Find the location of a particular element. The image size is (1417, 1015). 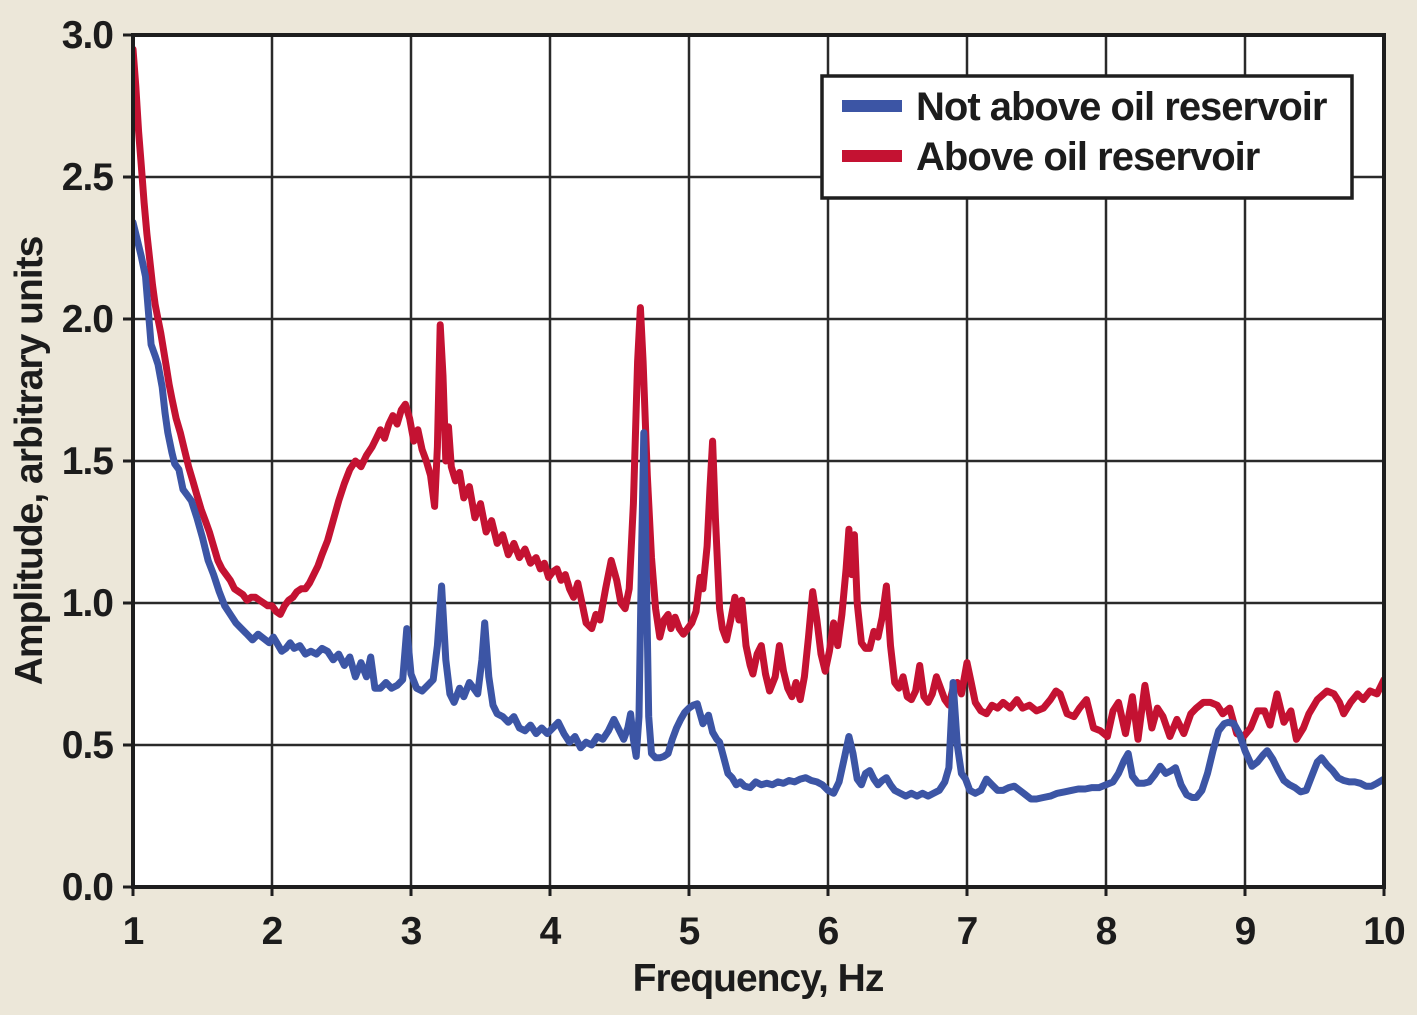

y-tick-label: 3.0 is located at coordinates (88, 35).